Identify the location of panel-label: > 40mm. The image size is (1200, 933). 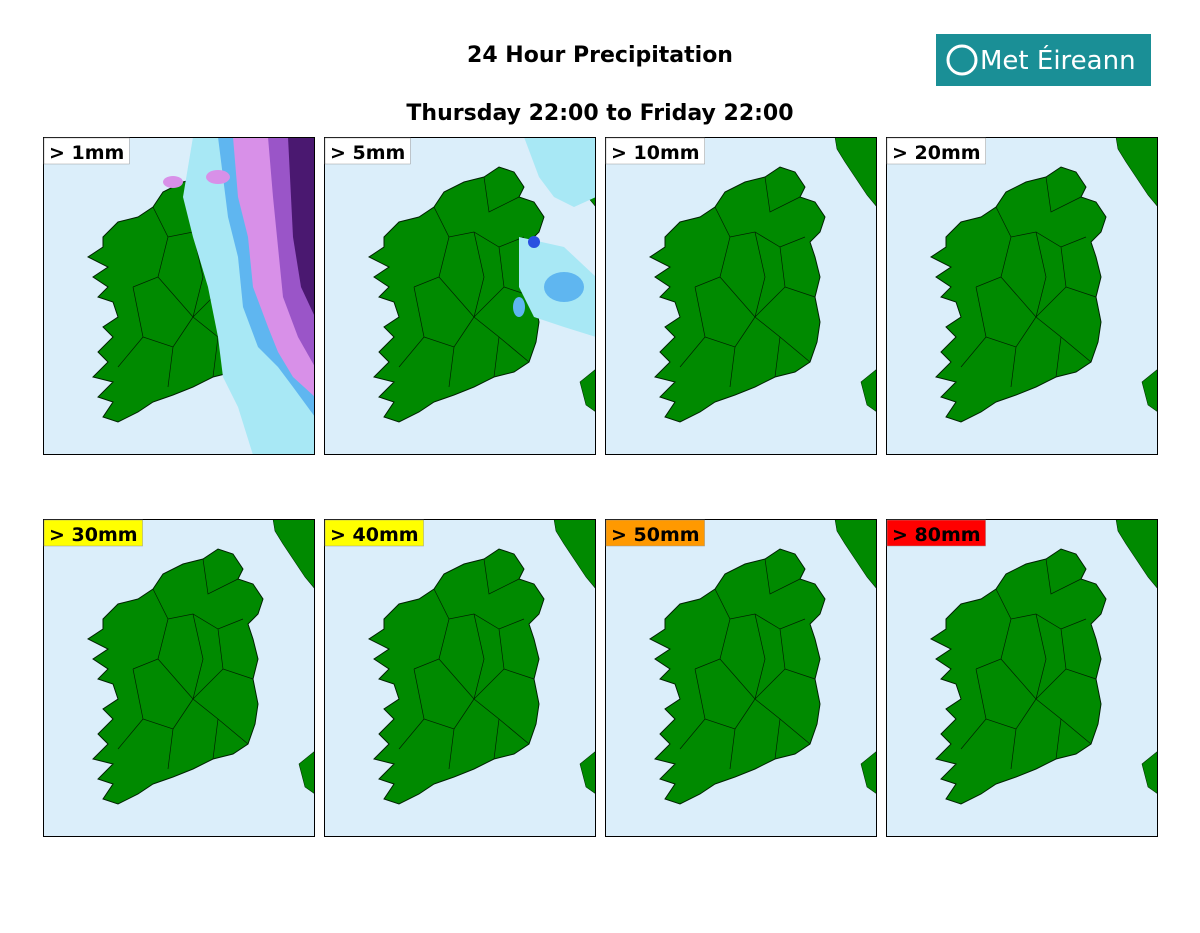
(374, 535).